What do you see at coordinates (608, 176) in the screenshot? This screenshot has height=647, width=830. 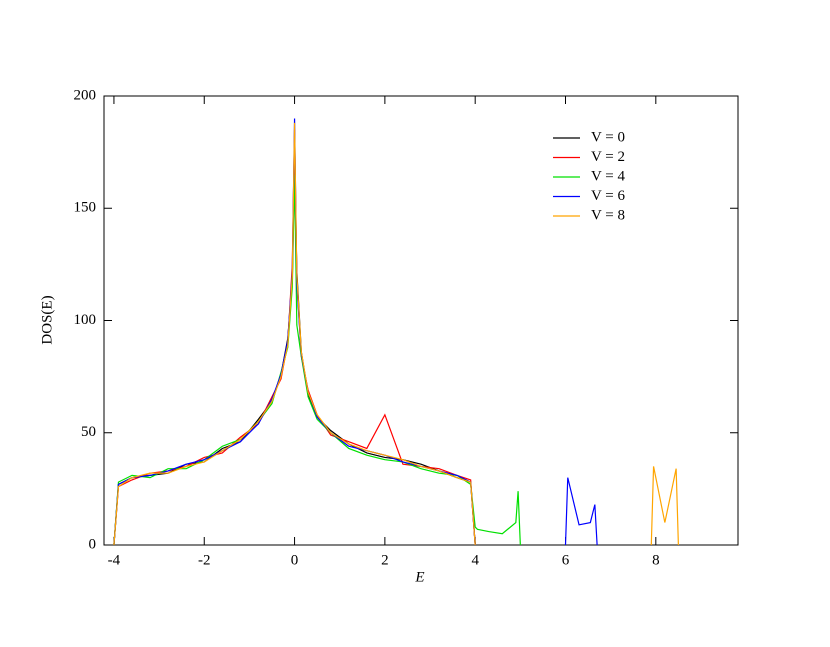 I see `legend-label: V = 4` at bounding box center [608, 176].